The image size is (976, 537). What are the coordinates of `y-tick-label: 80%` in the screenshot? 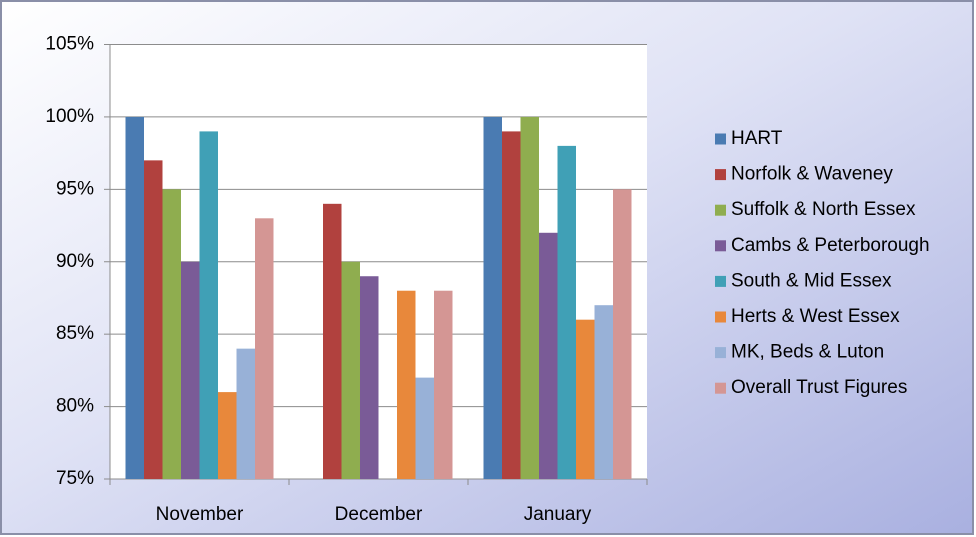 It's located at (75, 406).